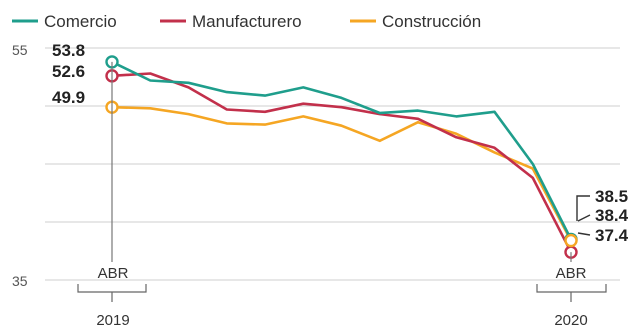 The image size is (641, 330). What do you see at coordinates (80, 21) in the screenshot?
I see `legend-label-comercio: Comercio` at bounding box center [80, 21].